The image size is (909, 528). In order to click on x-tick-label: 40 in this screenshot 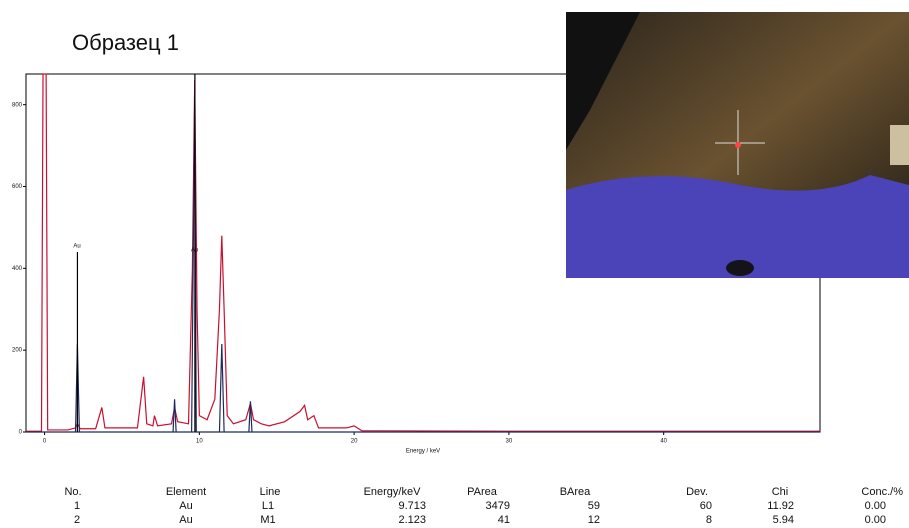, I will do `click(663, 442)`.